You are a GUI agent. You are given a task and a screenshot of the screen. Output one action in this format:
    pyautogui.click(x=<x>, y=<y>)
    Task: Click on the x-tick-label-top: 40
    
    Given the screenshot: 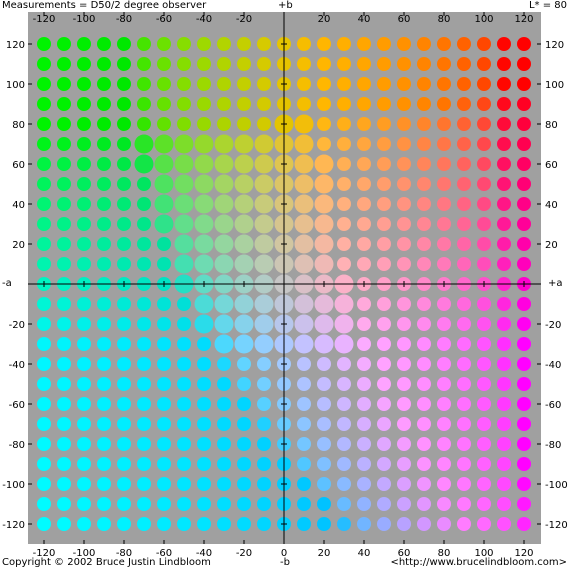 What is the action you would take?
    pyautogui.click(x=364, y=19)
    